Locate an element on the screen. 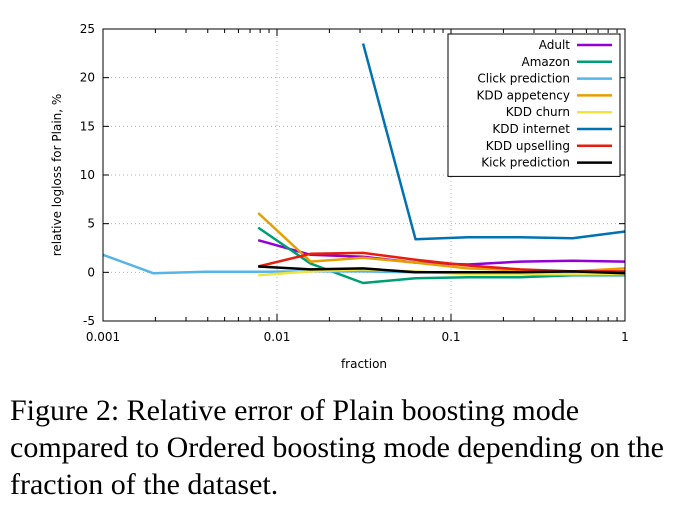  x-tick-label: 1 is located at coordinates (625, 337).